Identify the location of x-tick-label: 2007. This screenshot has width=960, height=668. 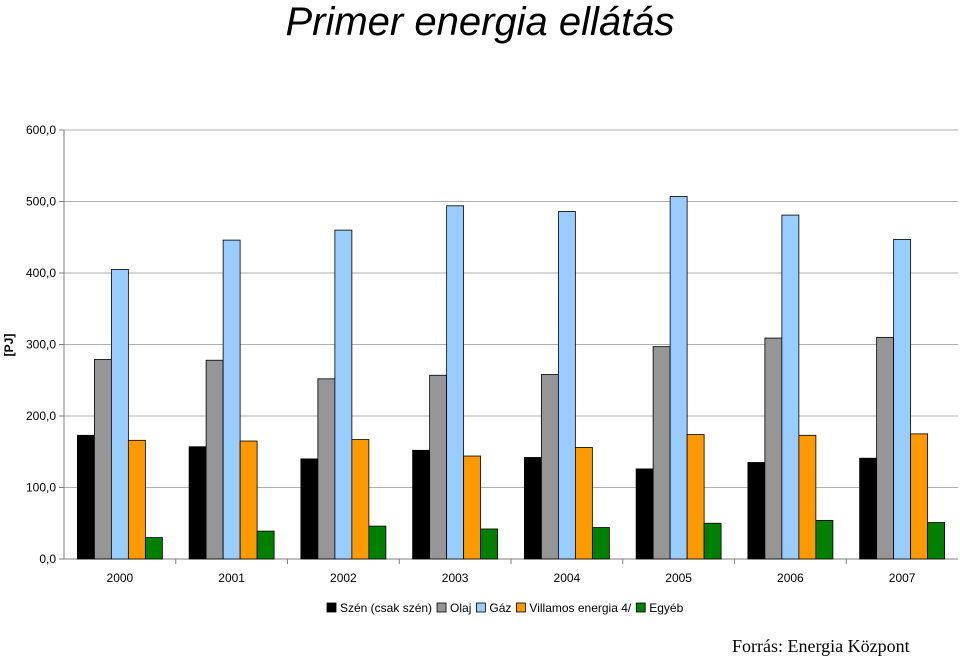
(902, 578).